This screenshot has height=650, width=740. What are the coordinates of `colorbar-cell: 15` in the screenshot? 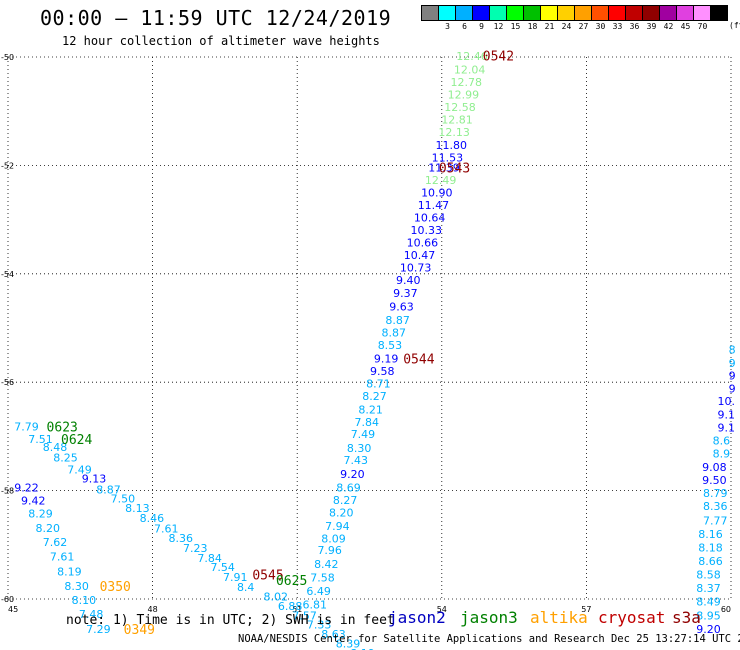 It's located at (515, 19).